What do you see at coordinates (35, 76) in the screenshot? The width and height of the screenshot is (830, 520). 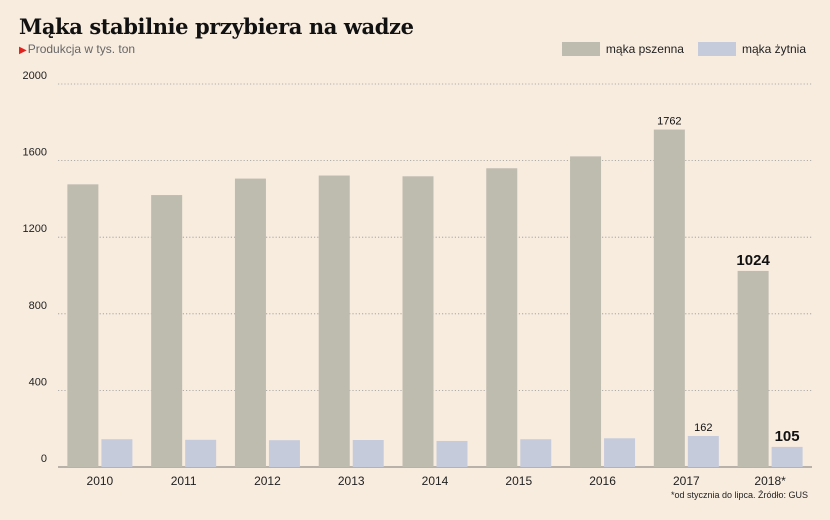 I see `y-tick-label: 2000` at bounding box center [35, 76].